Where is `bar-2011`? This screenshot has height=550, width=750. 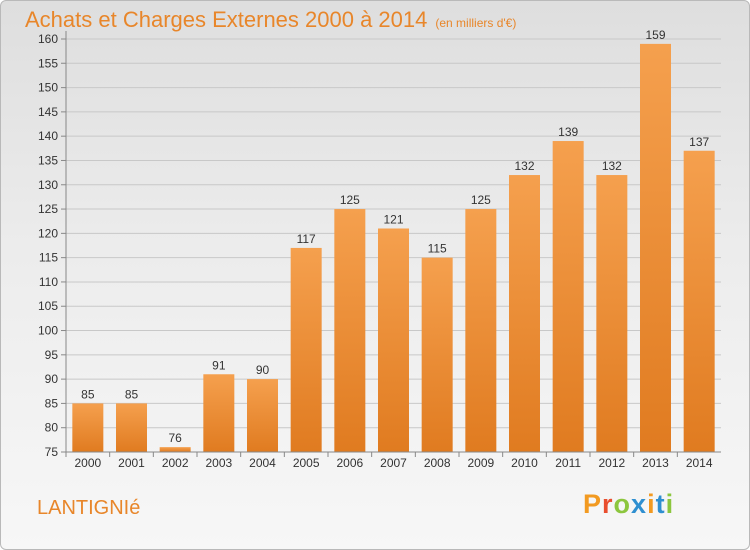
bar-2011 is located at coordinates (568, 297).